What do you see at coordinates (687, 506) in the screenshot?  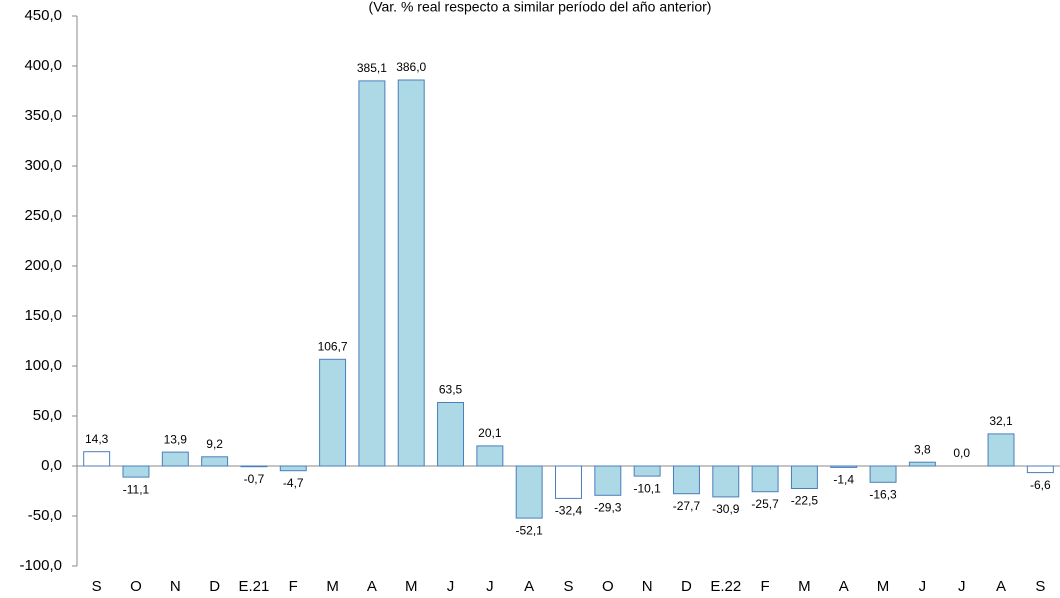 I see `value-label: -27,7` at bounding box center [687, 506].